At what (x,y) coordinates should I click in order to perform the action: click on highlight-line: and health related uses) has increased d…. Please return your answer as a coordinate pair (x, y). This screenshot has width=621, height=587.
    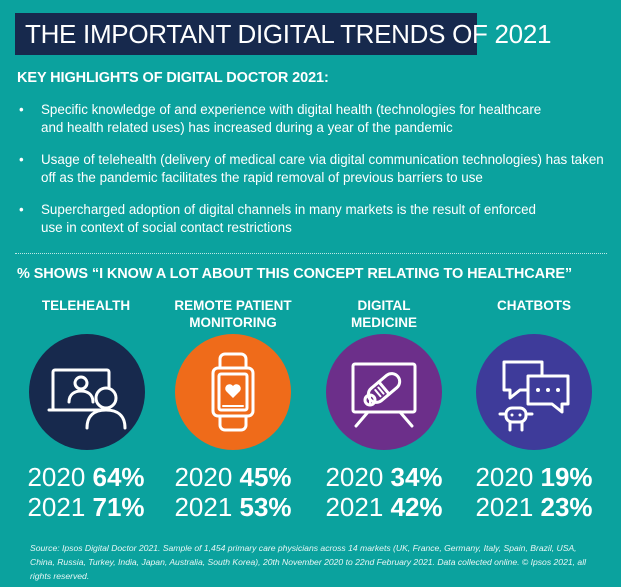
    Looking at the image, I should click on (247, 127).